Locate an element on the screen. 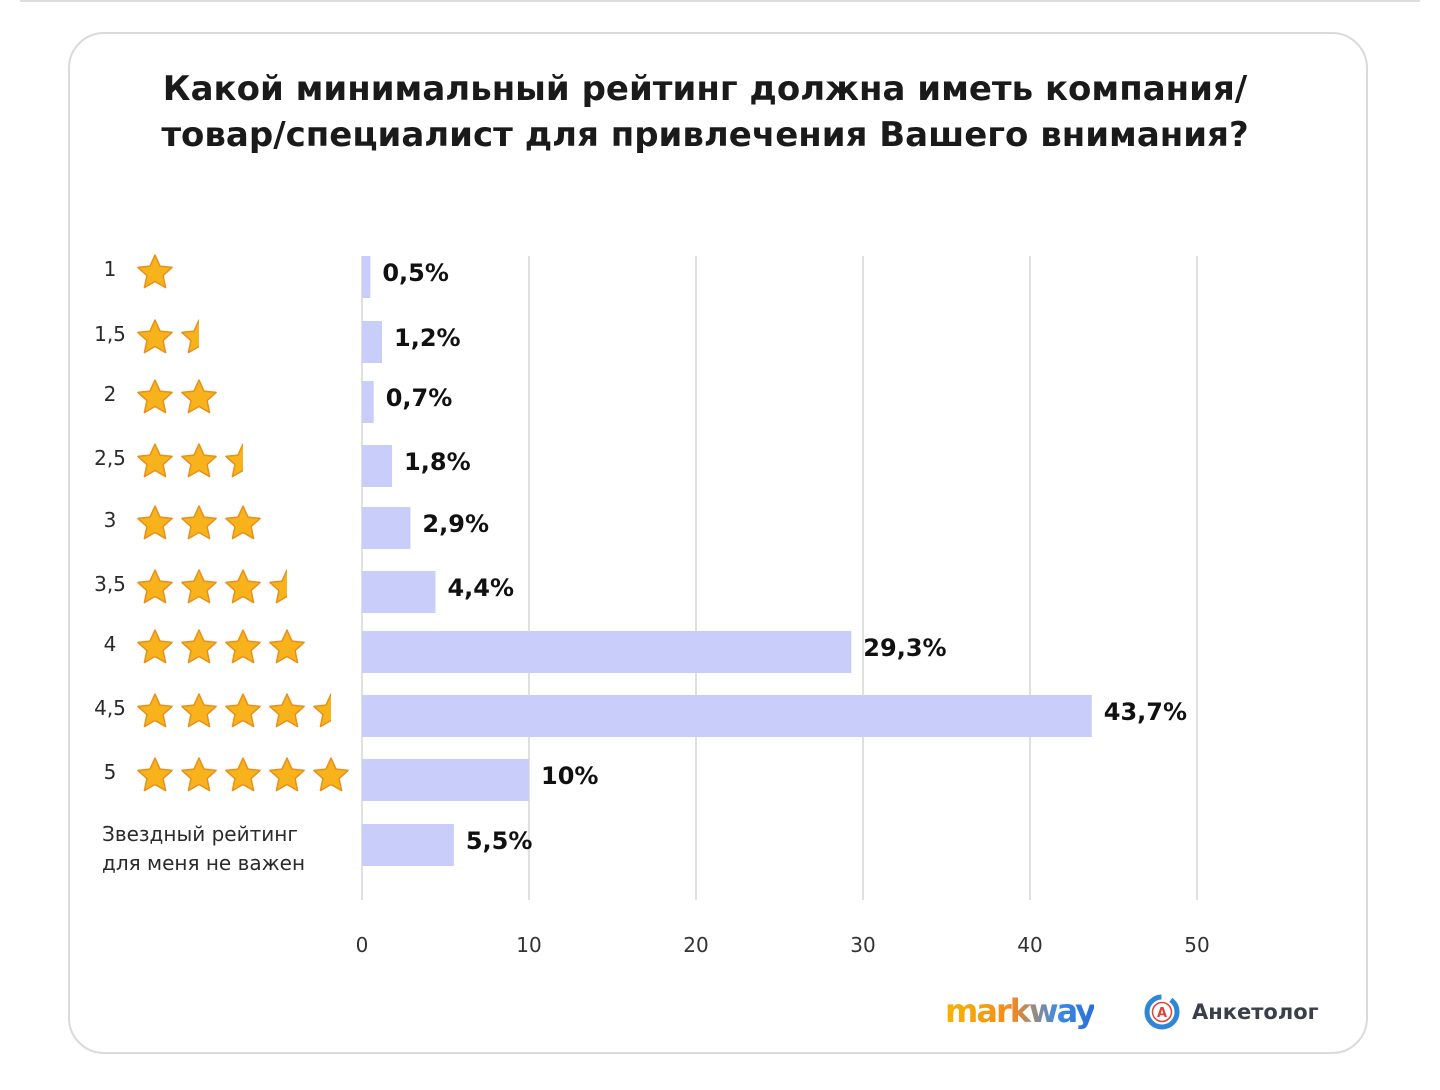 This screenshot has width=1440, height=1090. anketolog-logo: А Анкетолог is located at coordinates (1230, 1012).